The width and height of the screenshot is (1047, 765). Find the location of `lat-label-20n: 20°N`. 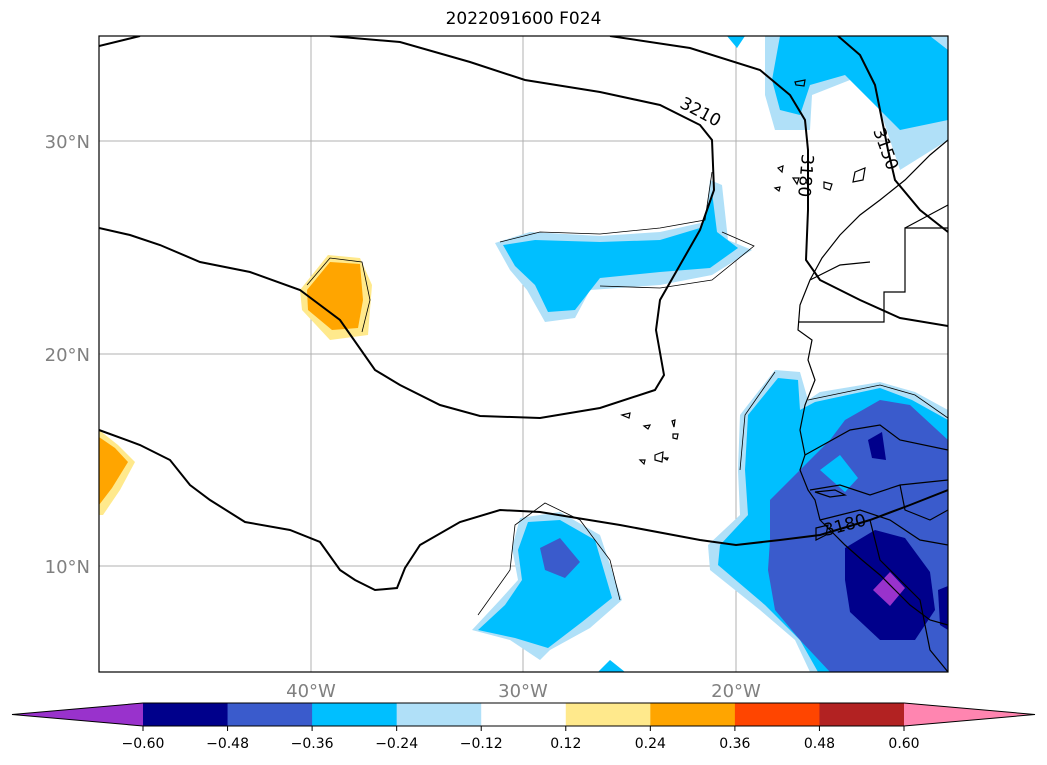

lat-label-20n: 20°N is located at coordinates (67, 355).